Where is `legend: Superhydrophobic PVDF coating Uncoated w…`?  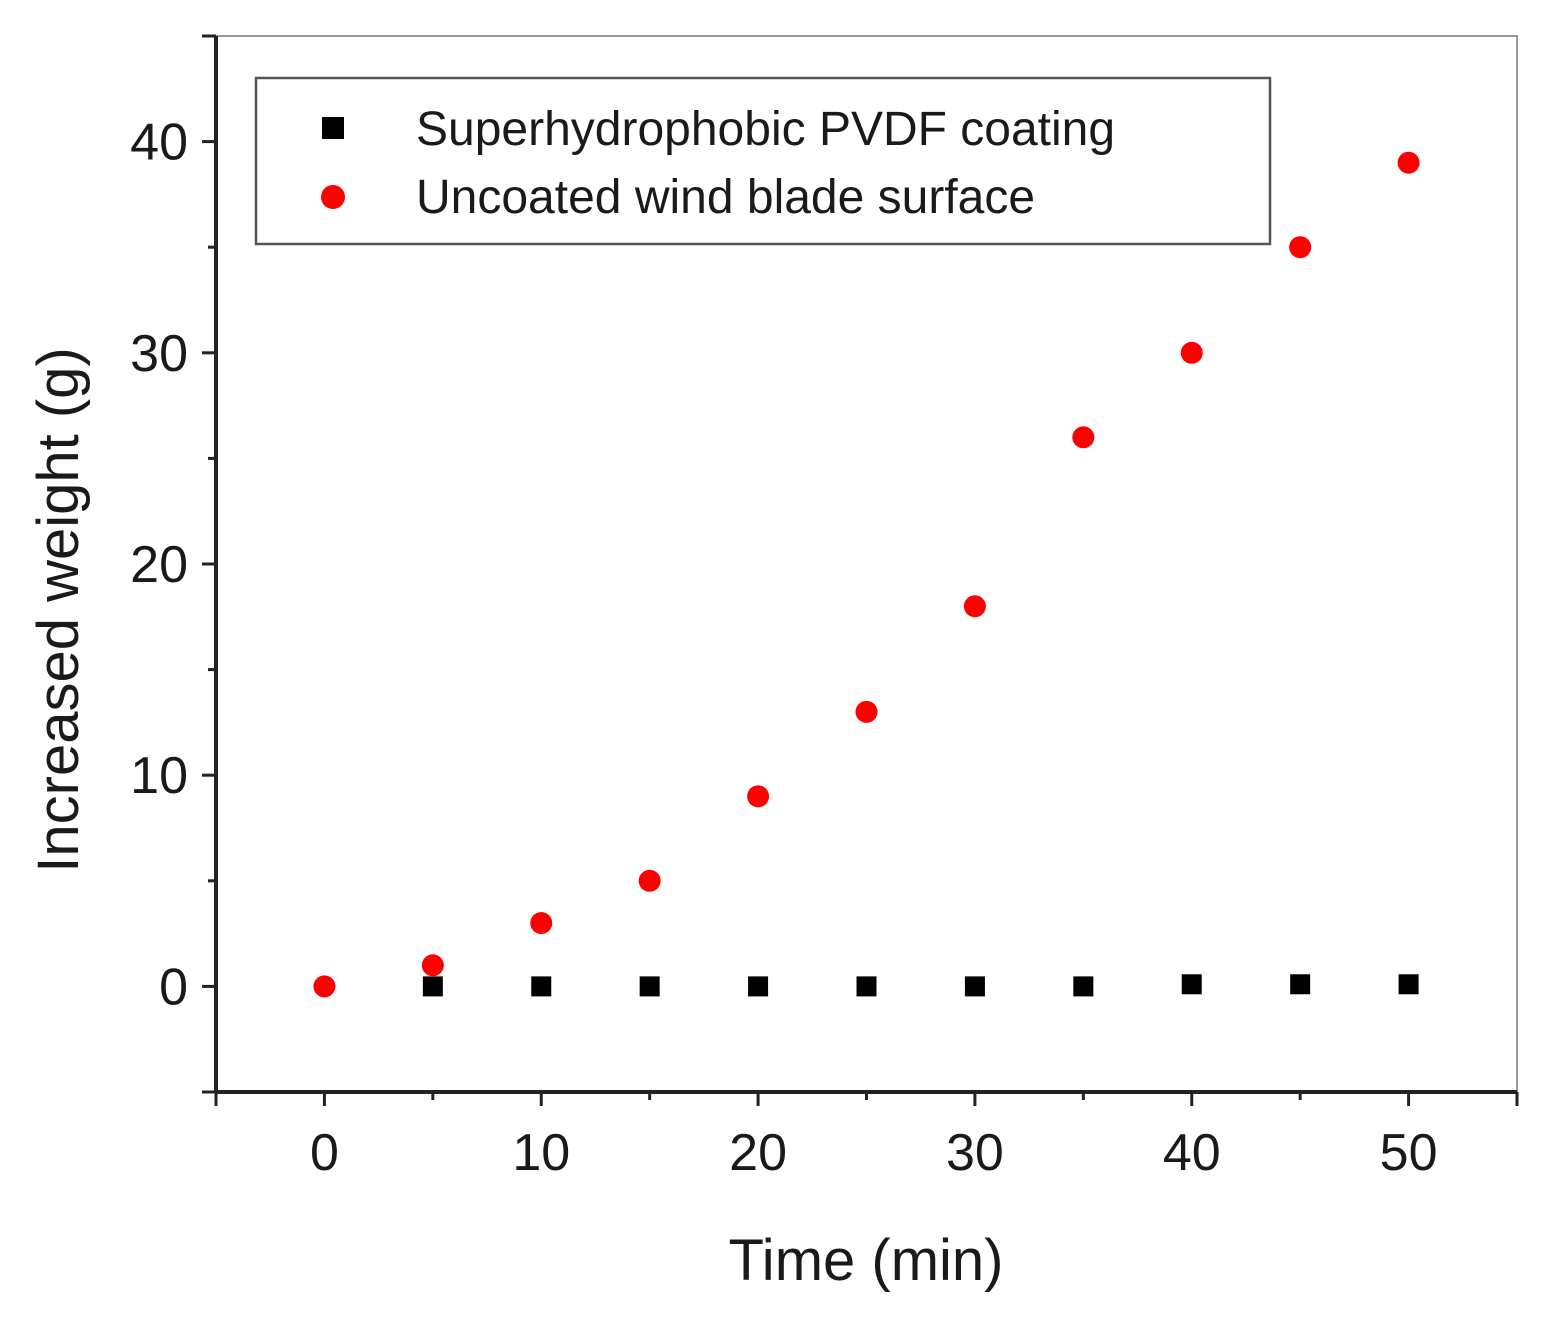 legend: Superhydrophobic PVDF coating Uncoated w… is located at coordinates (763, 161).